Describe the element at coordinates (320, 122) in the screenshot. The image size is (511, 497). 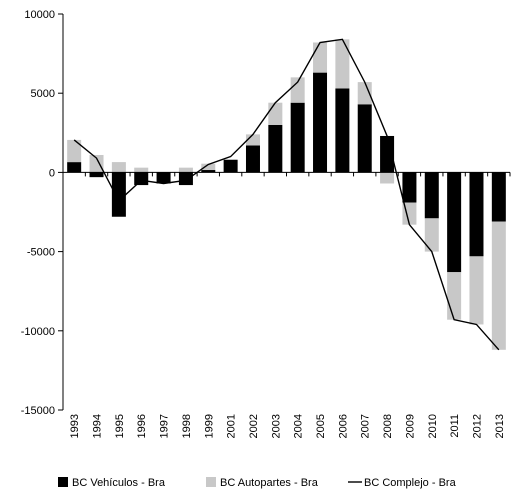
I see `bar-vehiculos-2005` at that location.